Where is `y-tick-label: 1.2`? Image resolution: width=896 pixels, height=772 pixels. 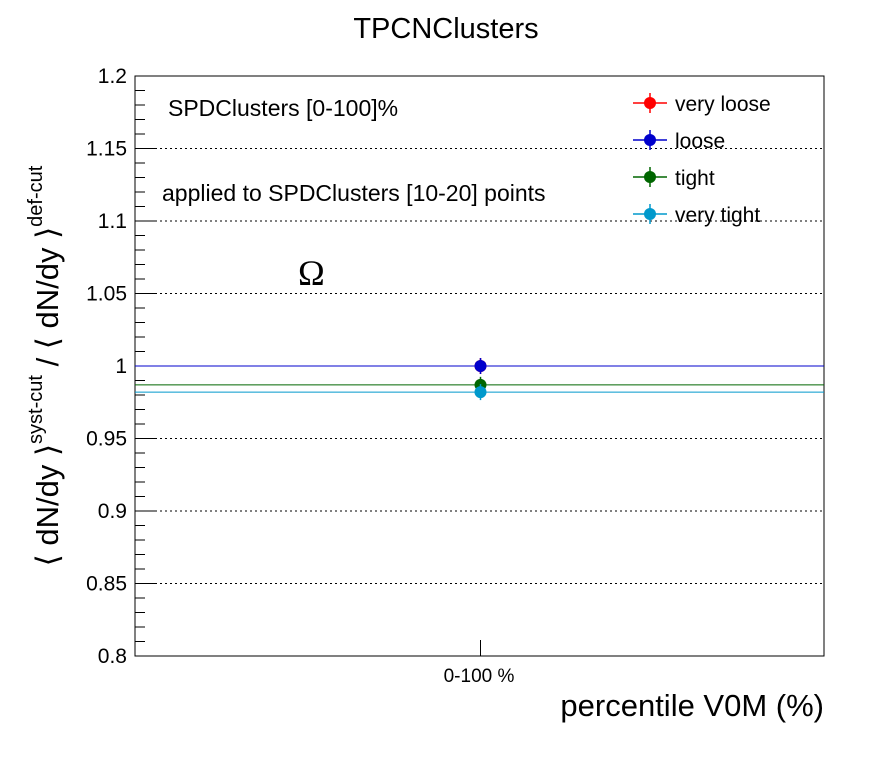 y-tick-label: 1.2 is located at coordinates (112, 76).